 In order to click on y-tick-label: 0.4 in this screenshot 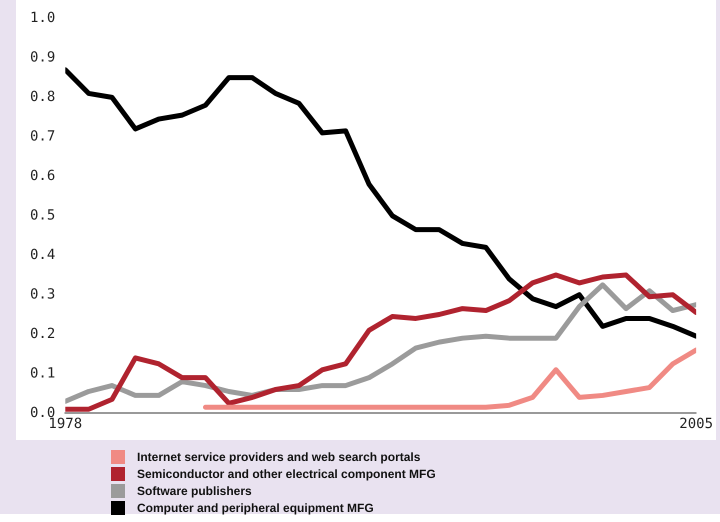, I will do `click(43, 254)`.